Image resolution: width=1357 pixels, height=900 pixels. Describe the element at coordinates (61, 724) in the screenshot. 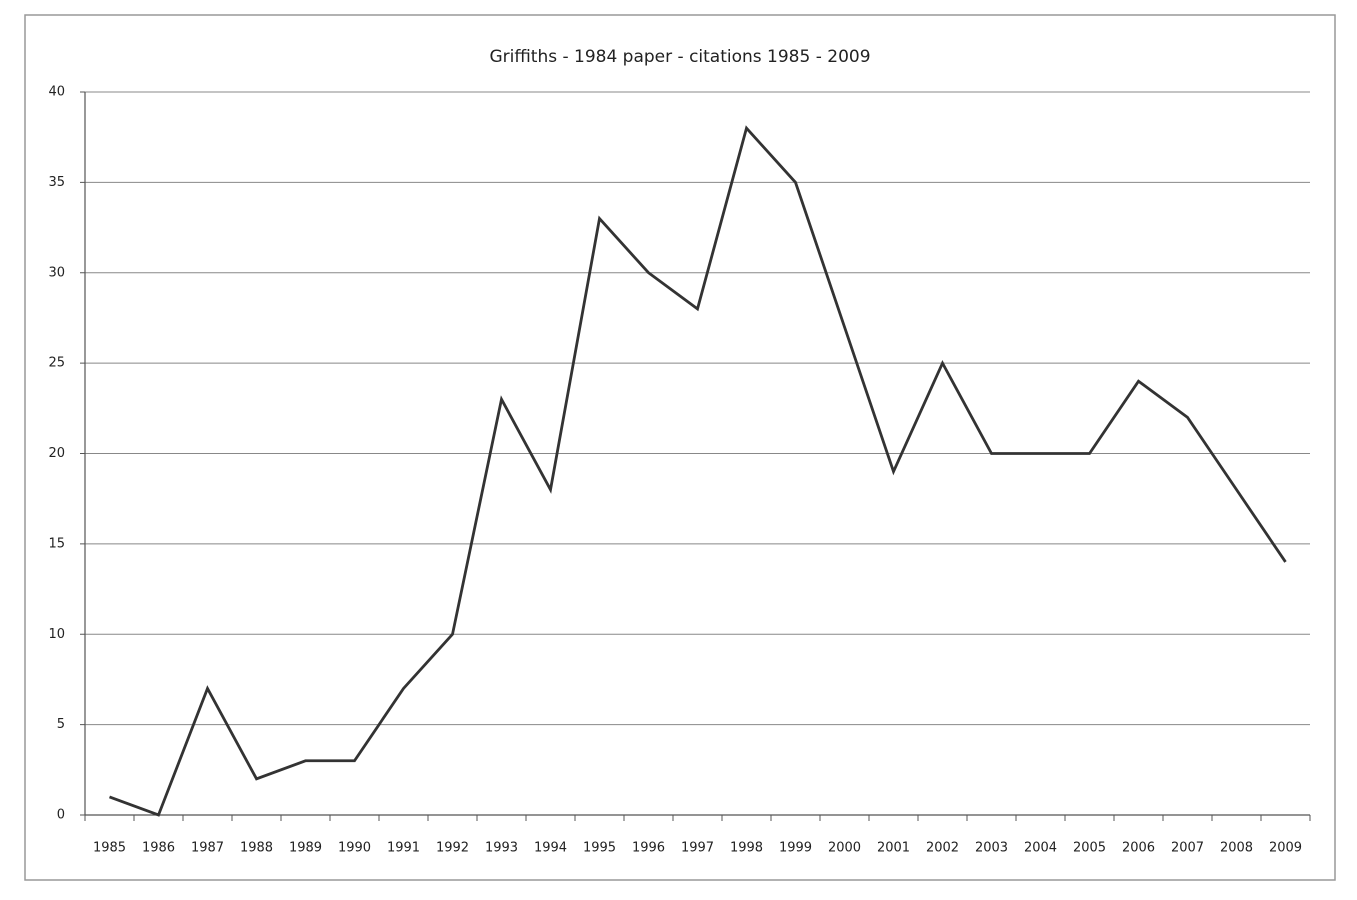

I see `y-tick-label: 5` at that location.